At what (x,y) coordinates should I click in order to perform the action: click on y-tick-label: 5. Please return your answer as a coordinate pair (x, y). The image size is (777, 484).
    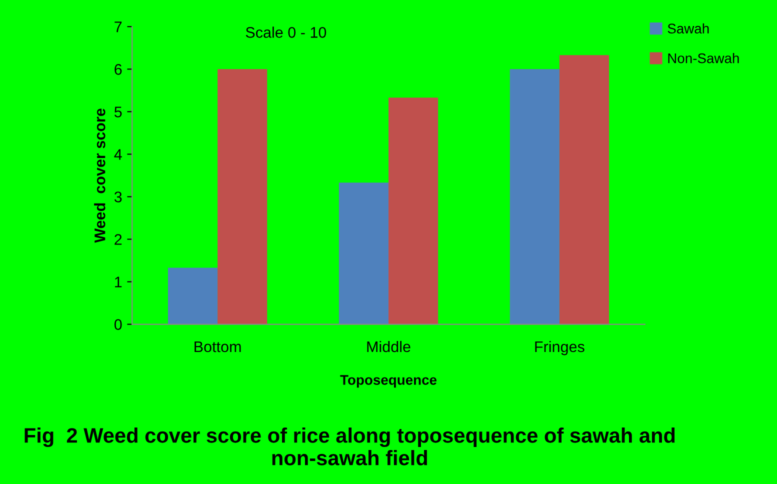
    Looking at the image, I should click on (118, 112).